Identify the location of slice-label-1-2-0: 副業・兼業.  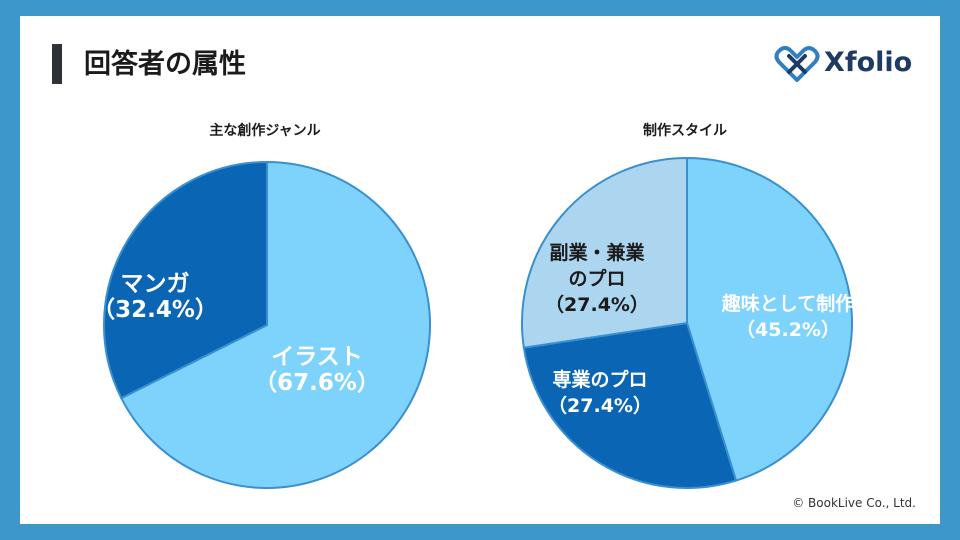
(597, 252).